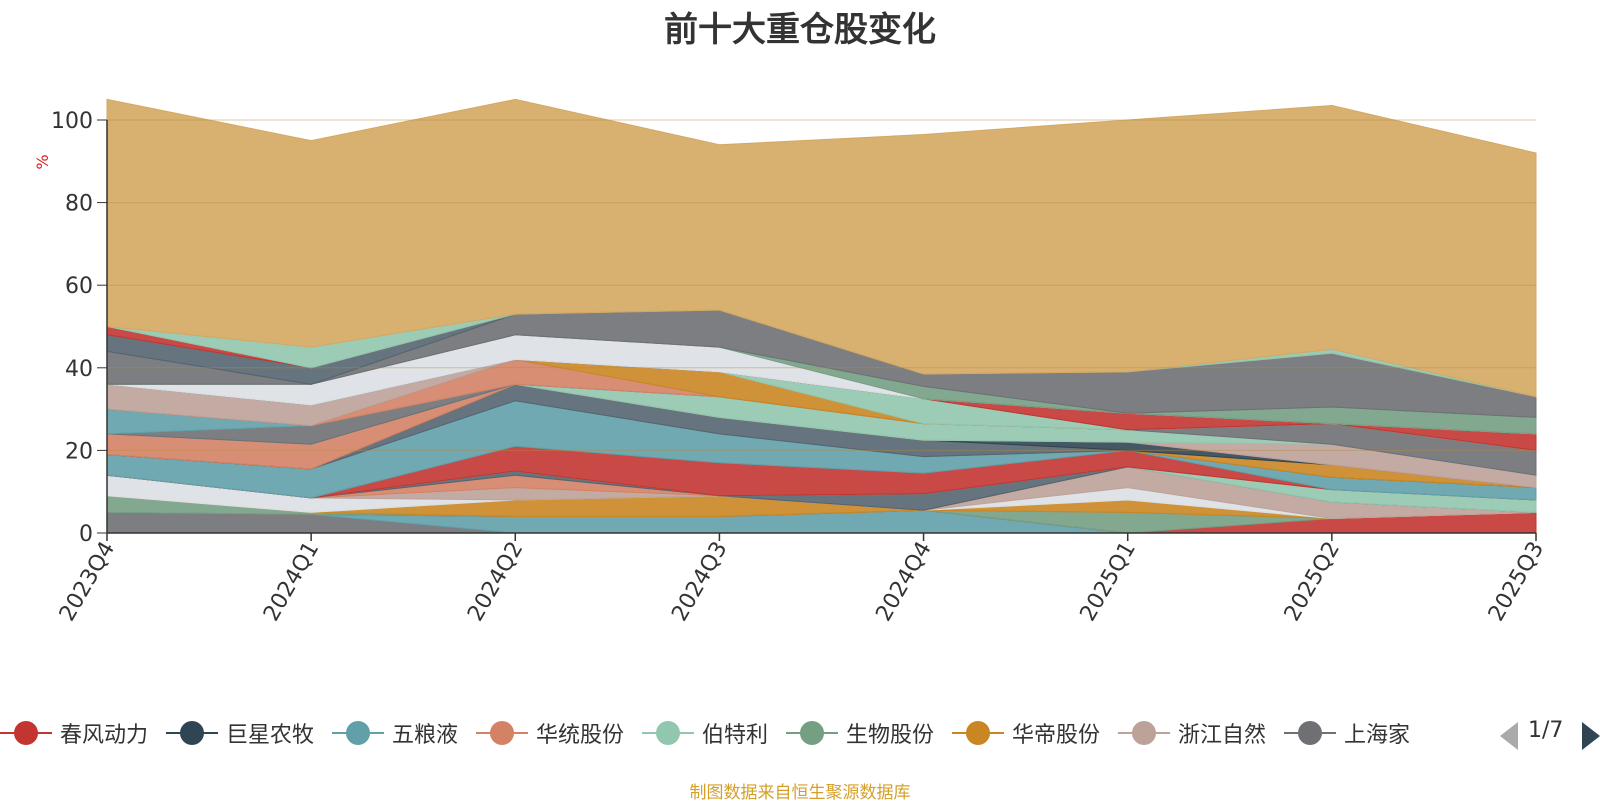 The height and width of the screenshot is (803, 1600). What do you see at coordinates (1377, 735) in the screenshot?
I see `legend-label: 上海家` at bounding box center [1377, 735].